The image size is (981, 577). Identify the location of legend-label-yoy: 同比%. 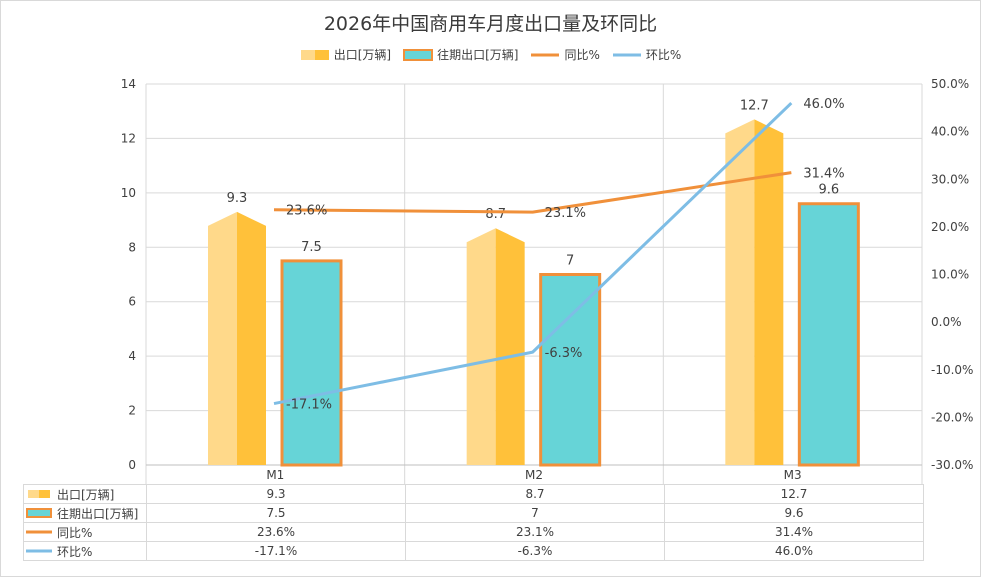
(582, 55).